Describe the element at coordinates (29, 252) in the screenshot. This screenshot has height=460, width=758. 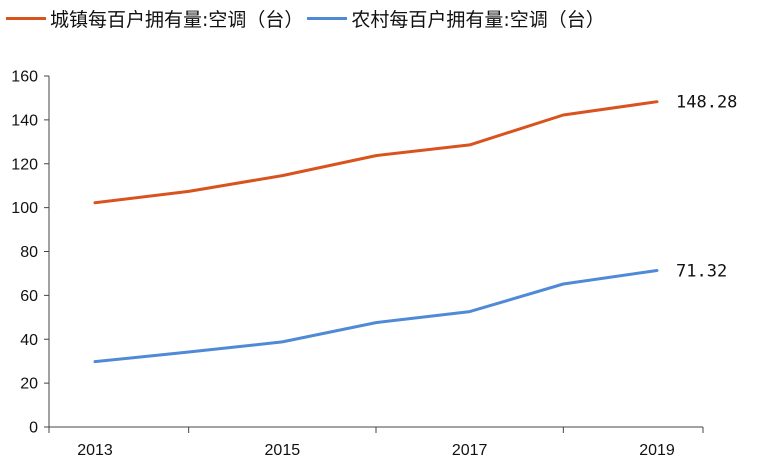
I see `y-tick-label: 80` at that location.